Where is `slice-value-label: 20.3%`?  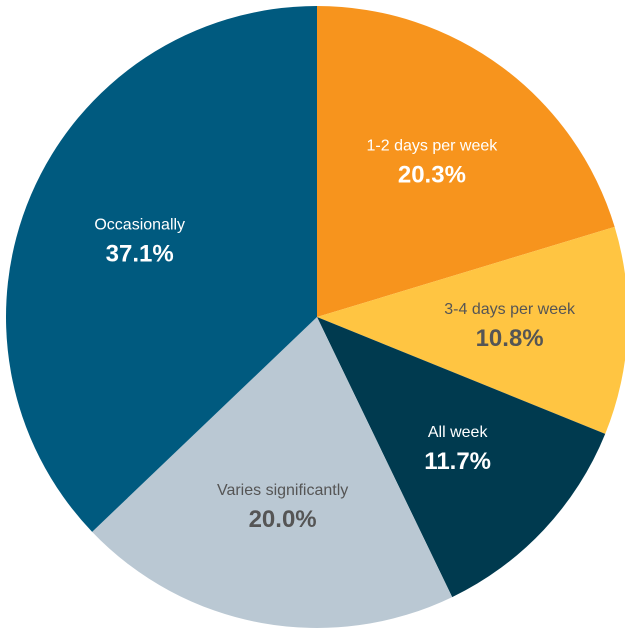 slice-value-label: 20.3% is located at coordinates (432, 174).